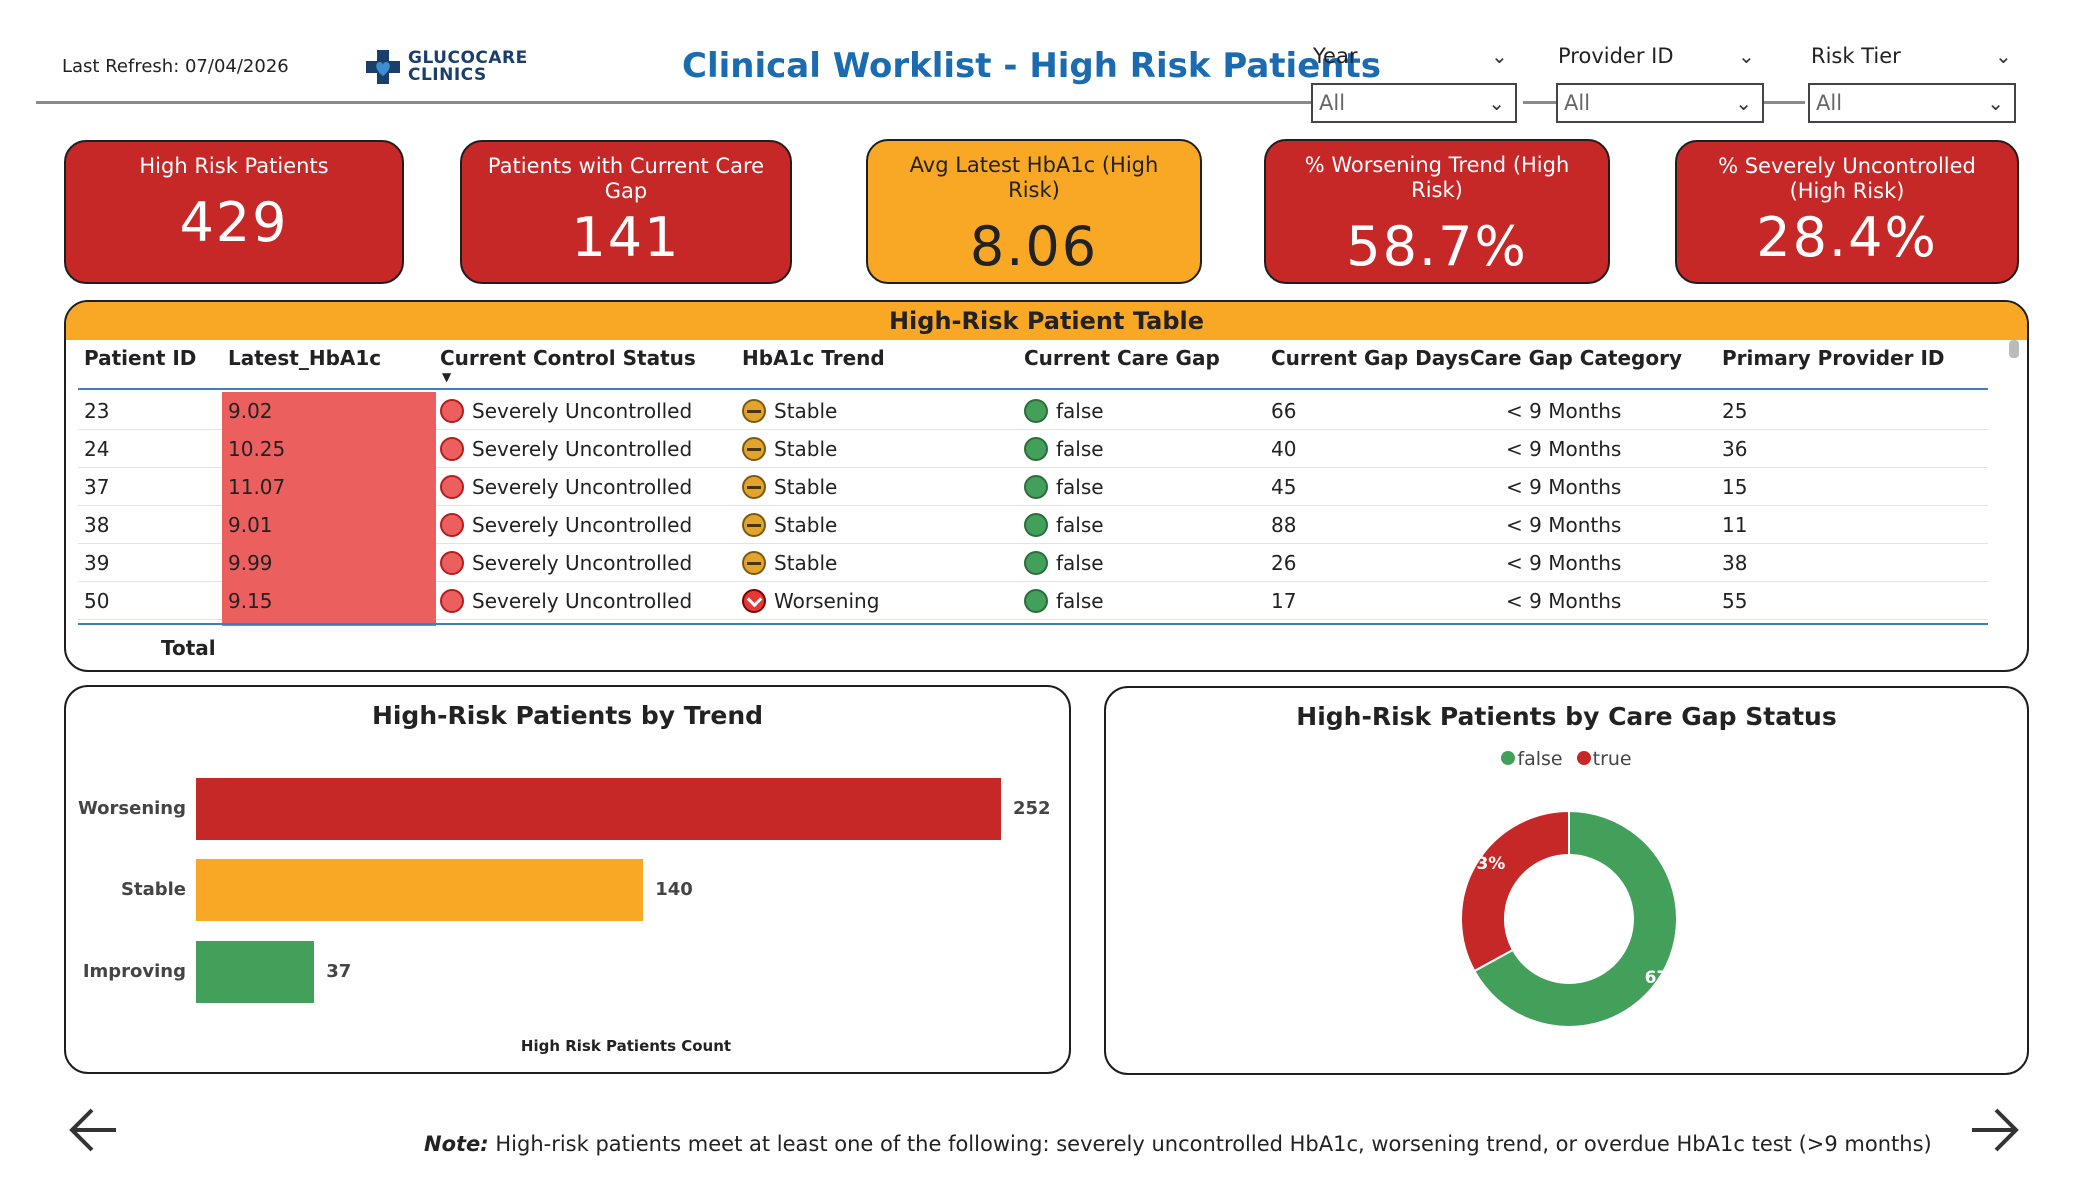 The width and height of the screenshot is (2075, 1200). What do you see at coordinates (1515, 891) in the screenshot?
I see `donut-slice-true` at bounding box center [1515, 891].